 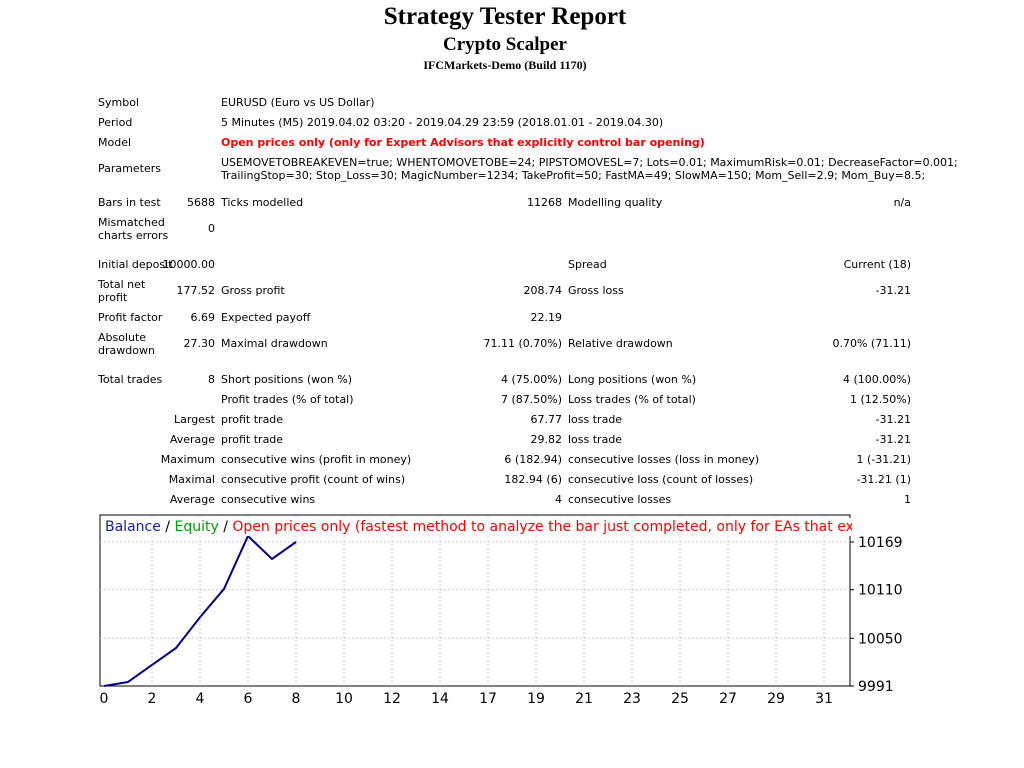 What do you see at coordinates (544, 202) in the screenshot?
I see `ticks-value: 11268` at bounding box center [544, 202].